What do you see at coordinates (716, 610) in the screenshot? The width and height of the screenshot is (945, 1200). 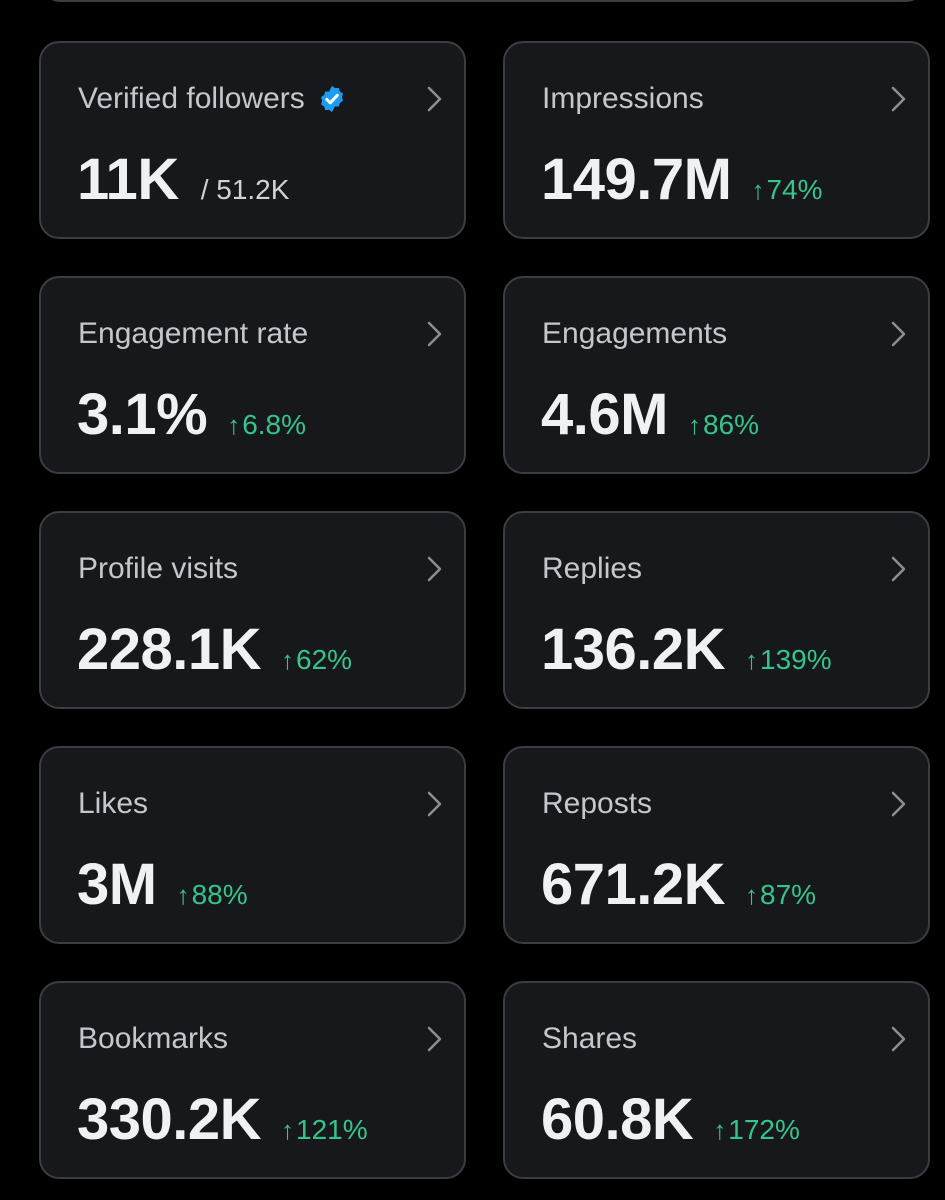 I see `metric-card-replies: Replies 136.2K ↑ 139%` at bounding box center [716, 610].